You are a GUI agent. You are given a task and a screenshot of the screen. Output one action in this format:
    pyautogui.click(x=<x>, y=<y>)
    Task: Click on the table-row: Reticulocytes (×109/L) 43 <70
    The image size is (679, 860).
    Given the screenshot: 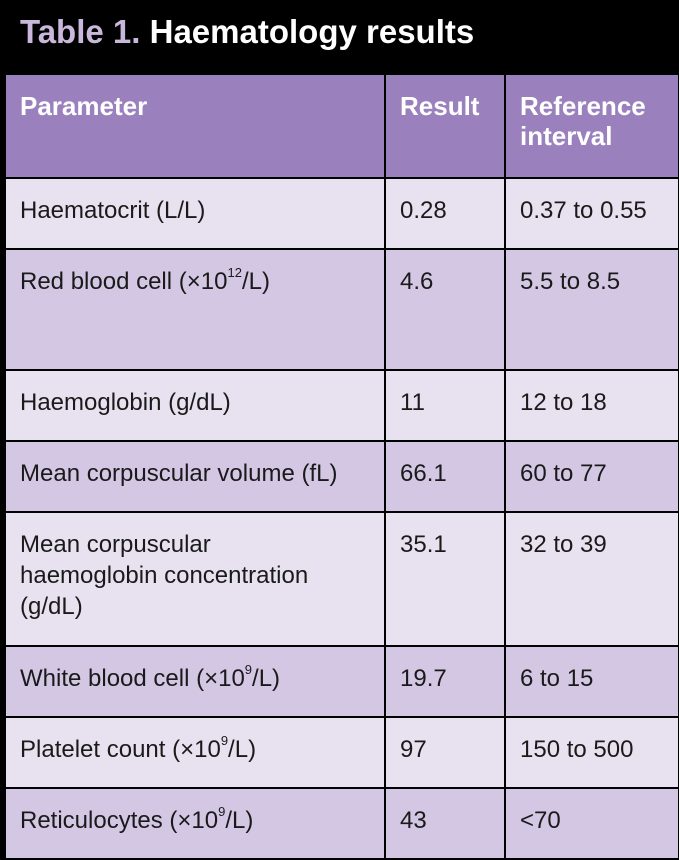 What is the action you would take?
    pyautogui.click(x=341, y=823)
    